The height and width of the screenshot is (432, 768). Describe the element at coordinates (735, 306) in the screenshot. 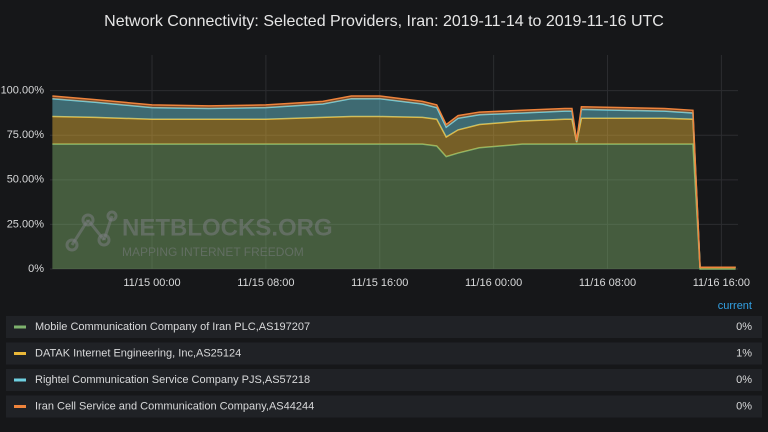

I see `legend-column-header: current` at that location.